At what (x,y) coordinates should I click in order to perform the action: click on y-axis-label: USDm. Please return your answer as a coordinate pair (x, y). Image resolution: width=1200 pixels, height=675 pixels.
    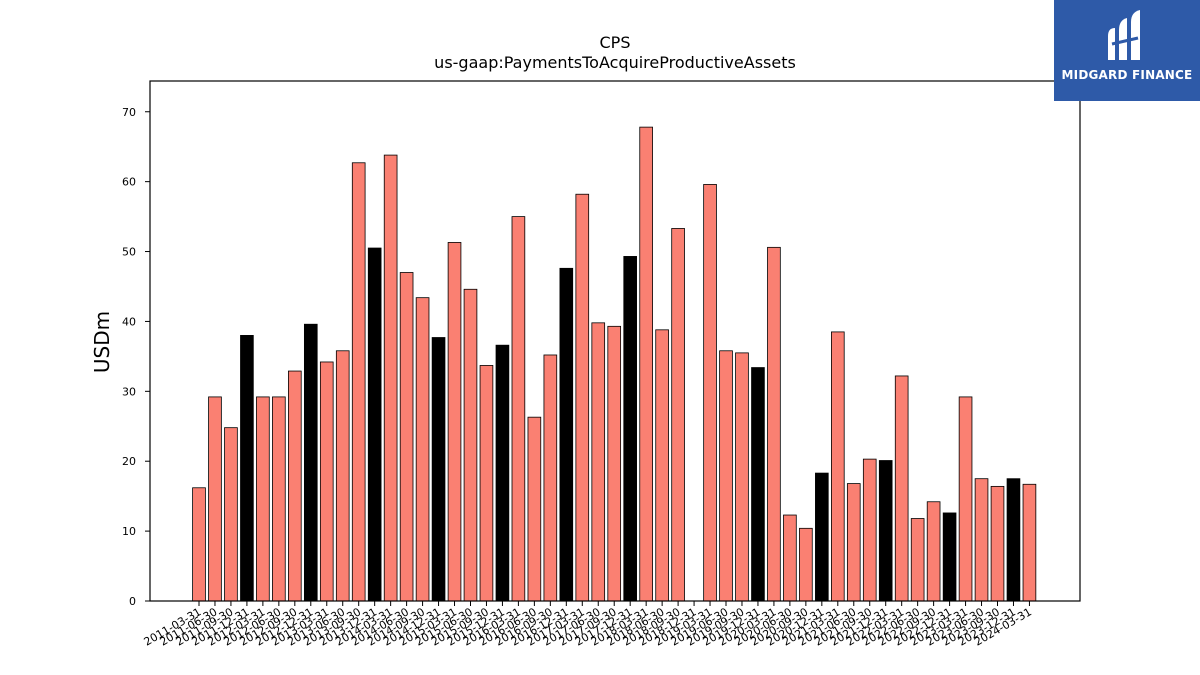
    Looking at the image, I should click on (102, 342).